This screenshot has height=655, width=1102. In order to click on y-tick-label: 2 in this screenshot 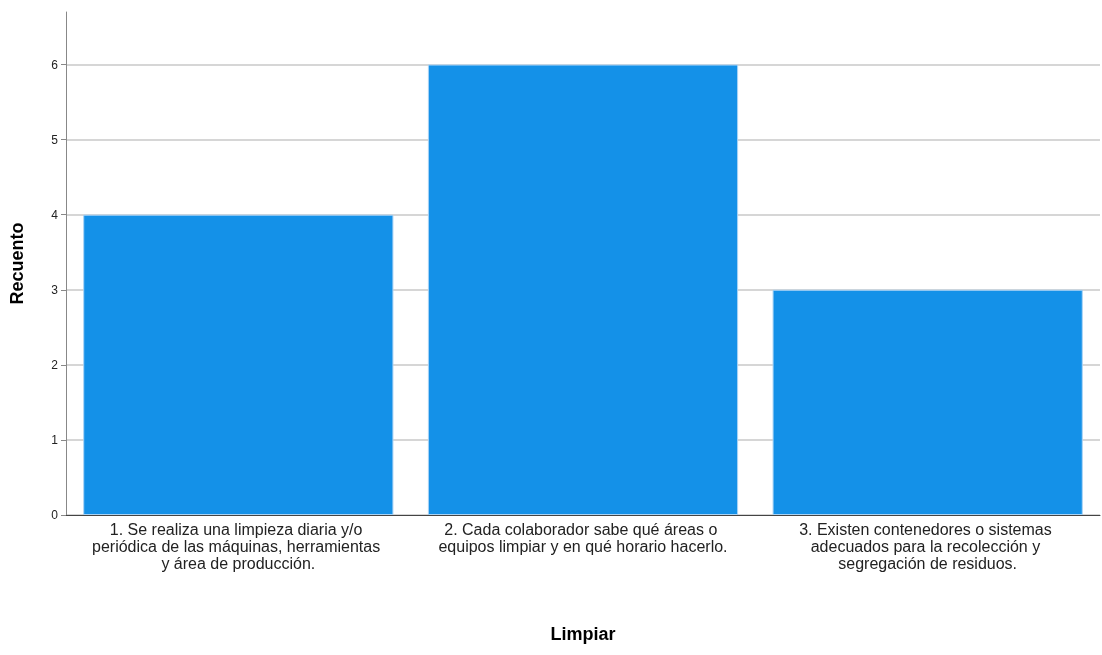, I will do `click(55, 364)`.